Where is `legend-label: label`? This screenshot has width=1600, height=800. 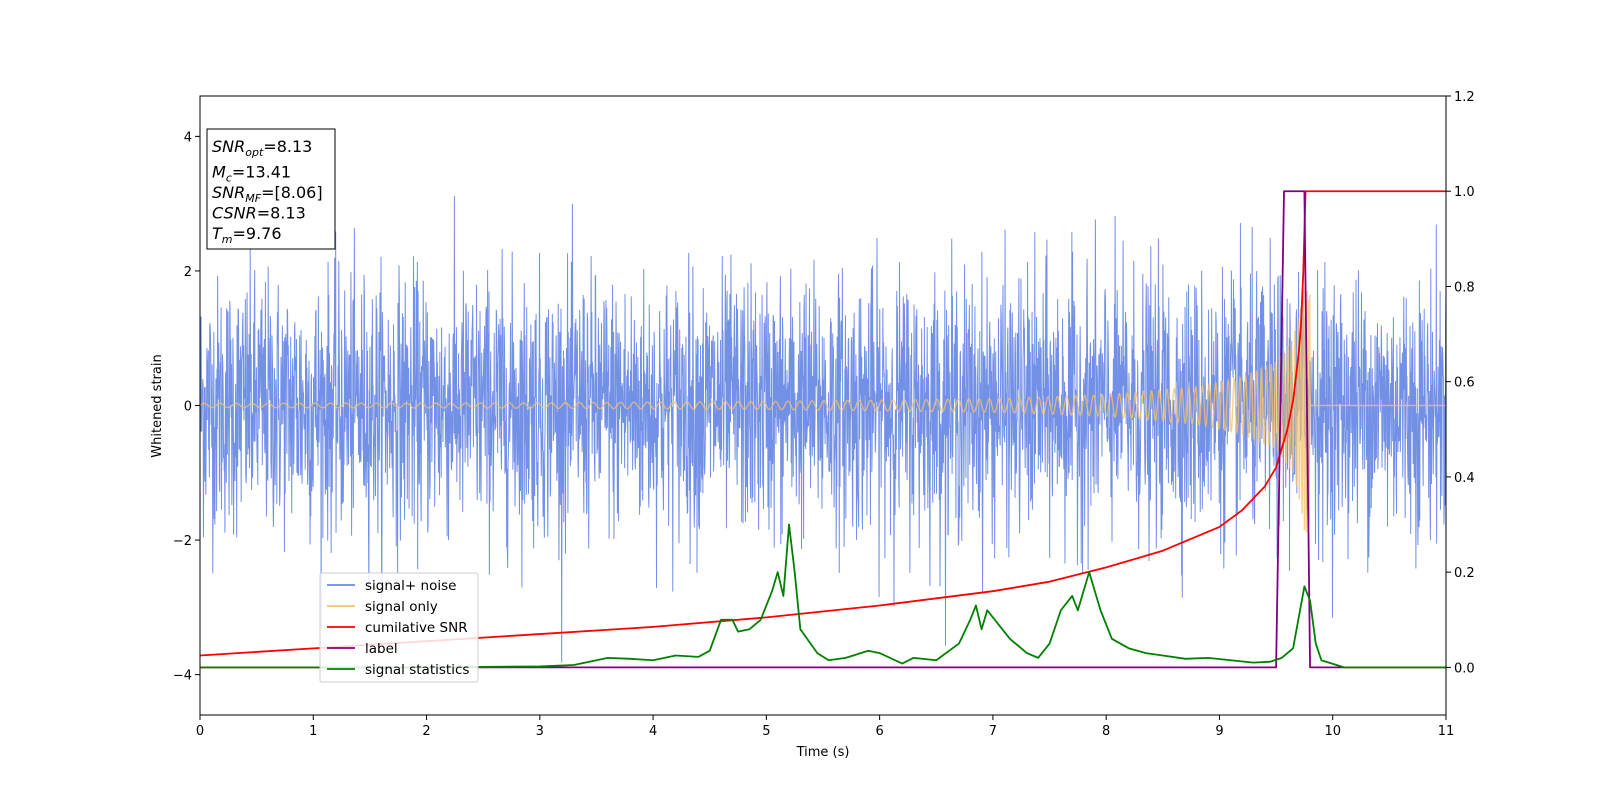 legend-label: label is located at coordinates (381, 649).